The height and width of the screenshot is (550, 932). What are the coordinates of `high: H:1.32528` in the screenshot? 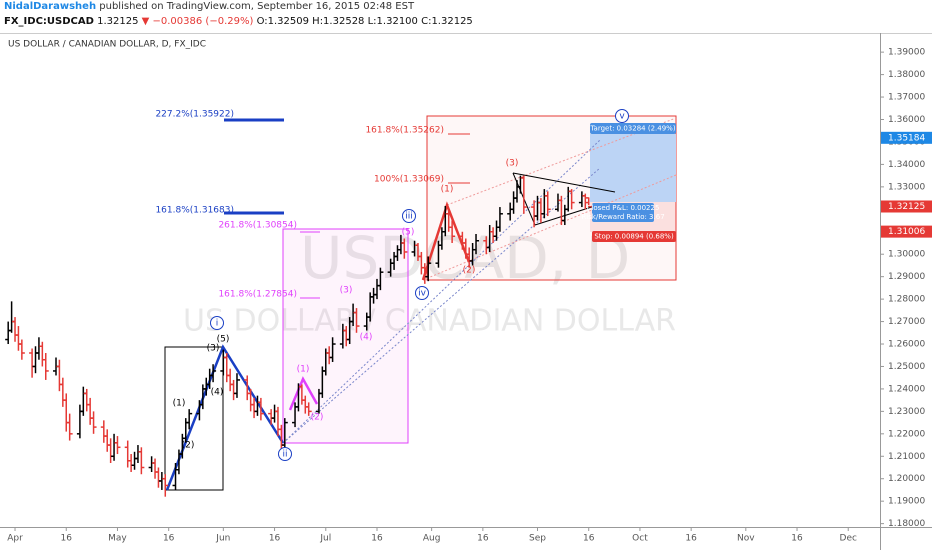 It's located at (338, 21).